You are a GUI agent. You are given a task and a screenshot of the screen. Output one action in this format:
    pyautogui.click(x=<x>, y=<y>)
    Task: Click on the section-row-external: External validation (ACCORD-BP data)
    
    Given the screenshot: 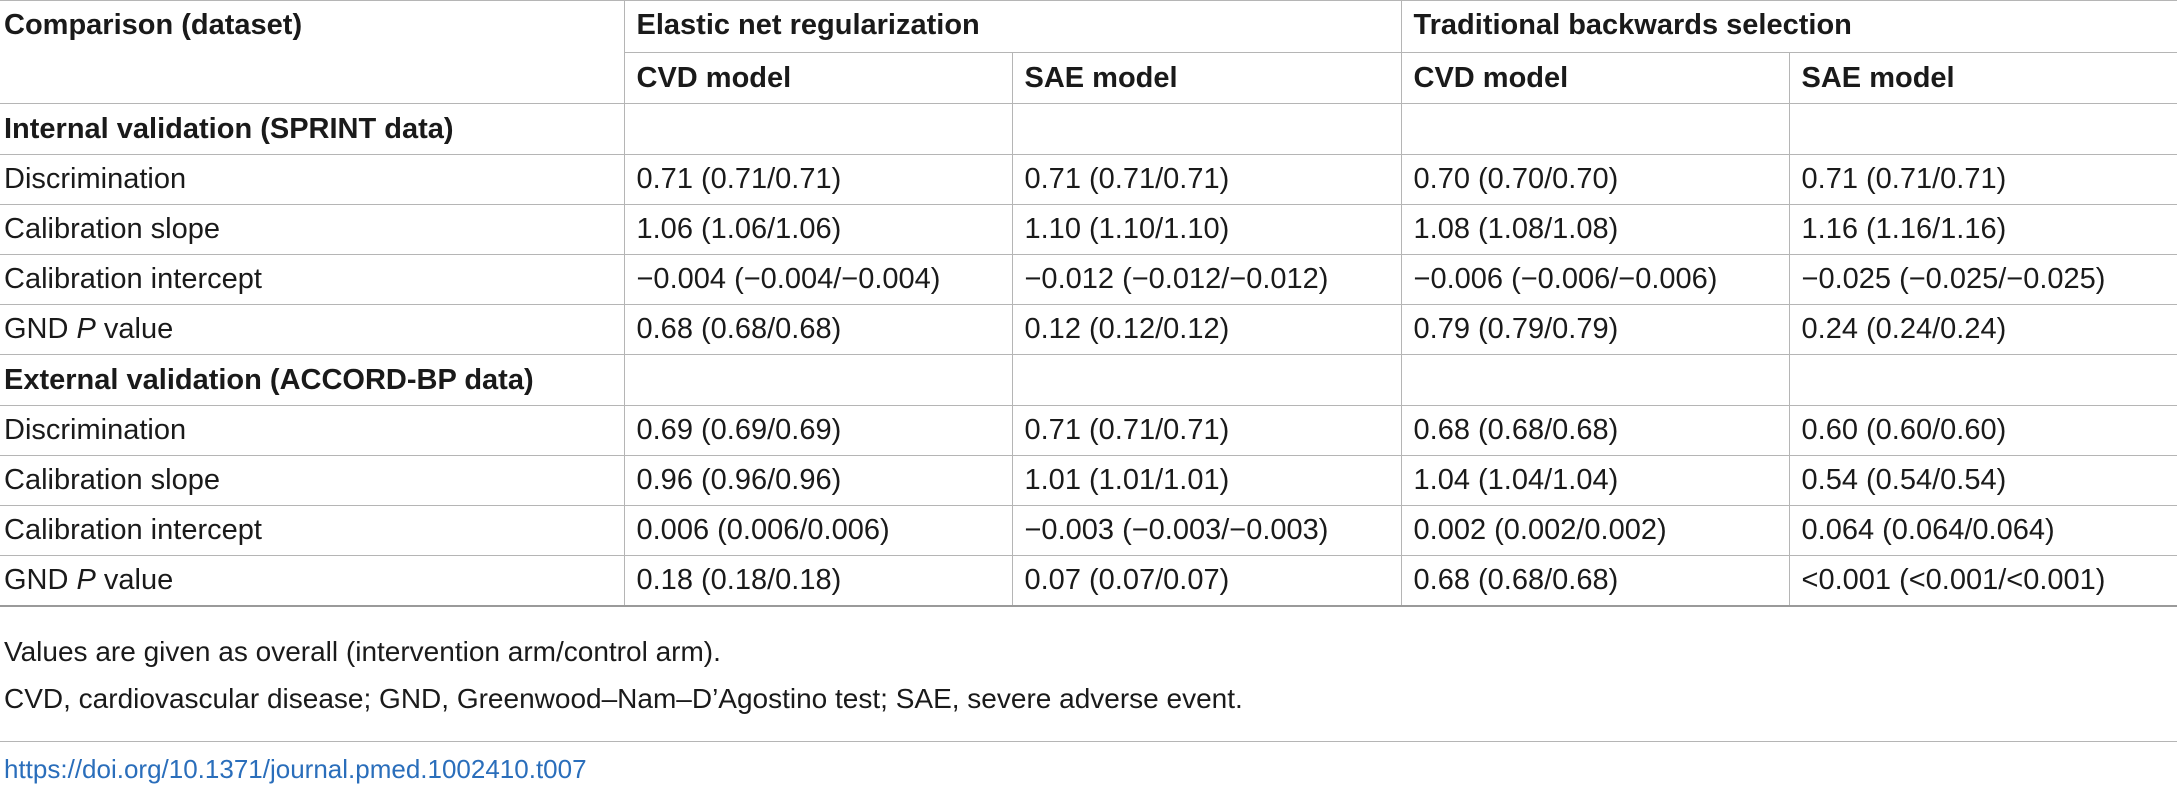 What is the action you would take?
    pyautogui.click(x=1088, y=380)
    